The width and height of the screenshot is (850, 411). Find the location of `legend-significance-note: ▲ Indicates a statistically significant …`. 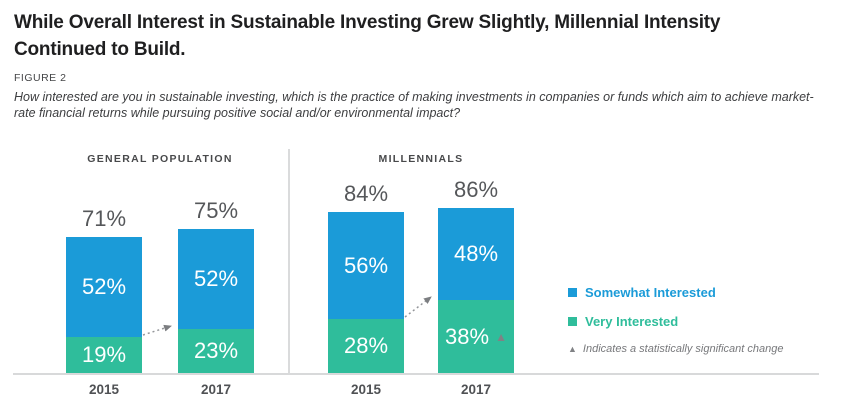

legend-significance-note: ▲ Indicates a statistically significant … is located at coordinates (675, 349).